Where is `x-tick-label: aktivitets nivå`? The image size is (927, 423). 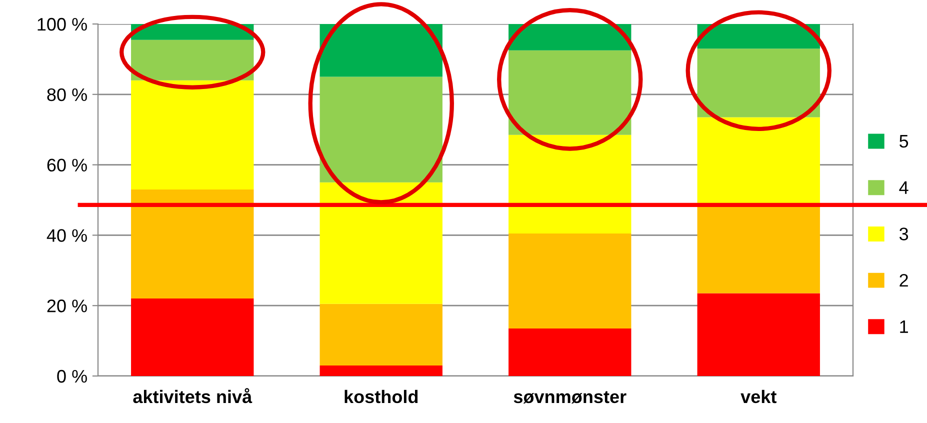 x-tick-label: aktivitets nivå is located at coordinates (192, 396).